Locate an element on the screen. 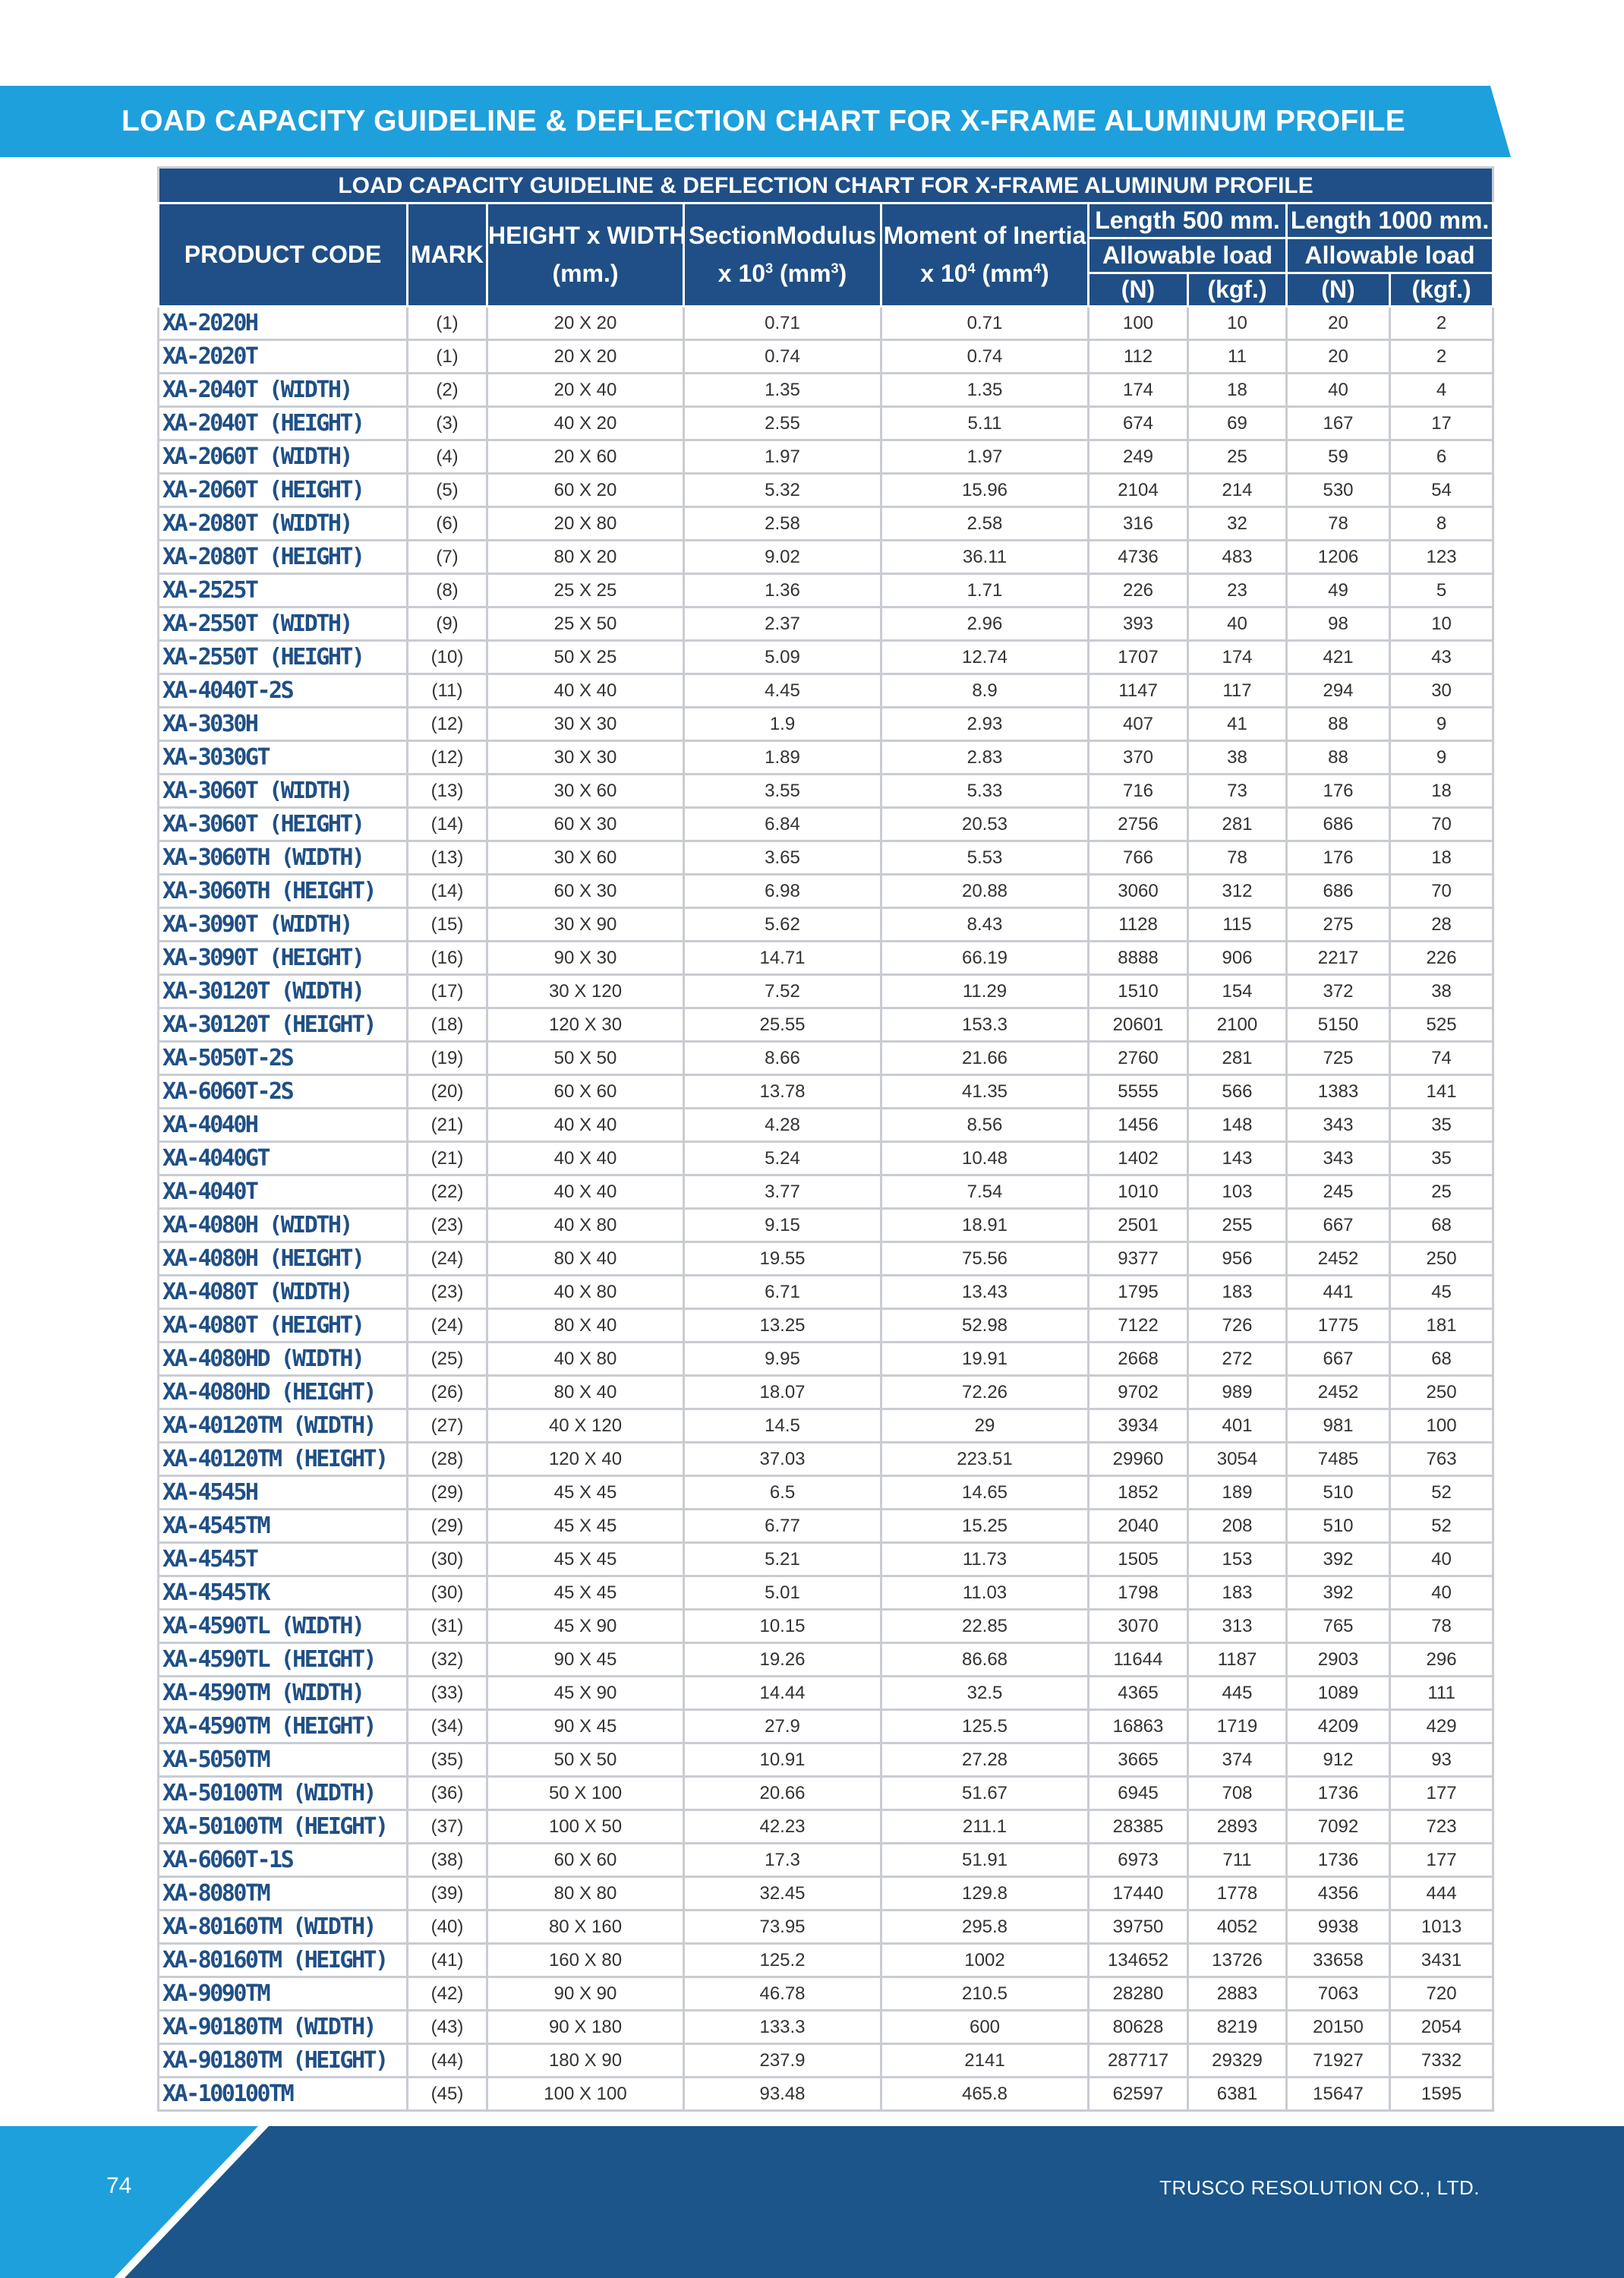  cell-load-500-n: 6945 is located at coordinates (1138, 1793).